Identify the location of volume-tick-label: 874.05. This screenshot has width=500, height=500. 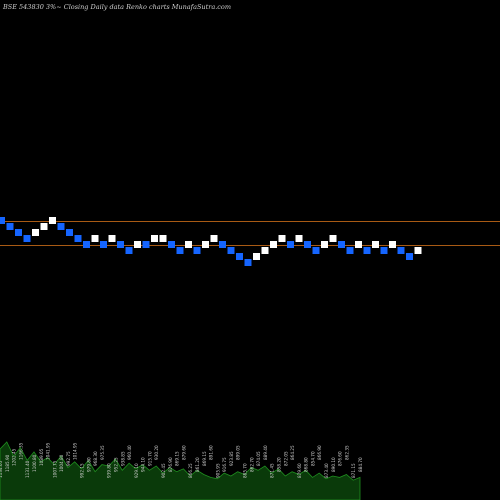
(258, 458).